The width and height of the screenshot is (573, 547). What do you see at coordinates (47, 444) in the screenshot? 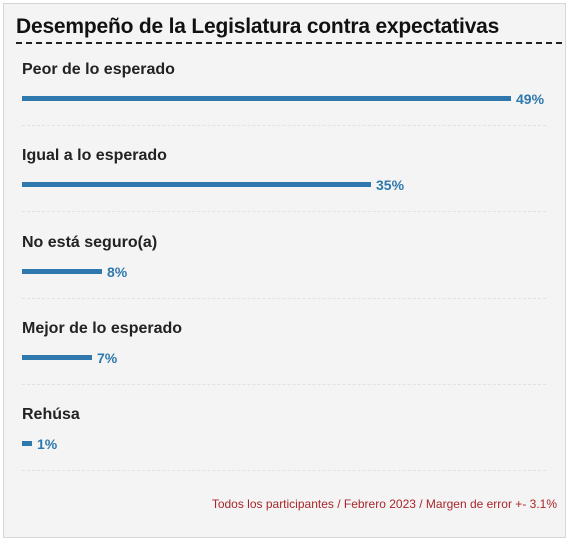
I see `bar-value-label: 1%` at bounding box center [47, 444].